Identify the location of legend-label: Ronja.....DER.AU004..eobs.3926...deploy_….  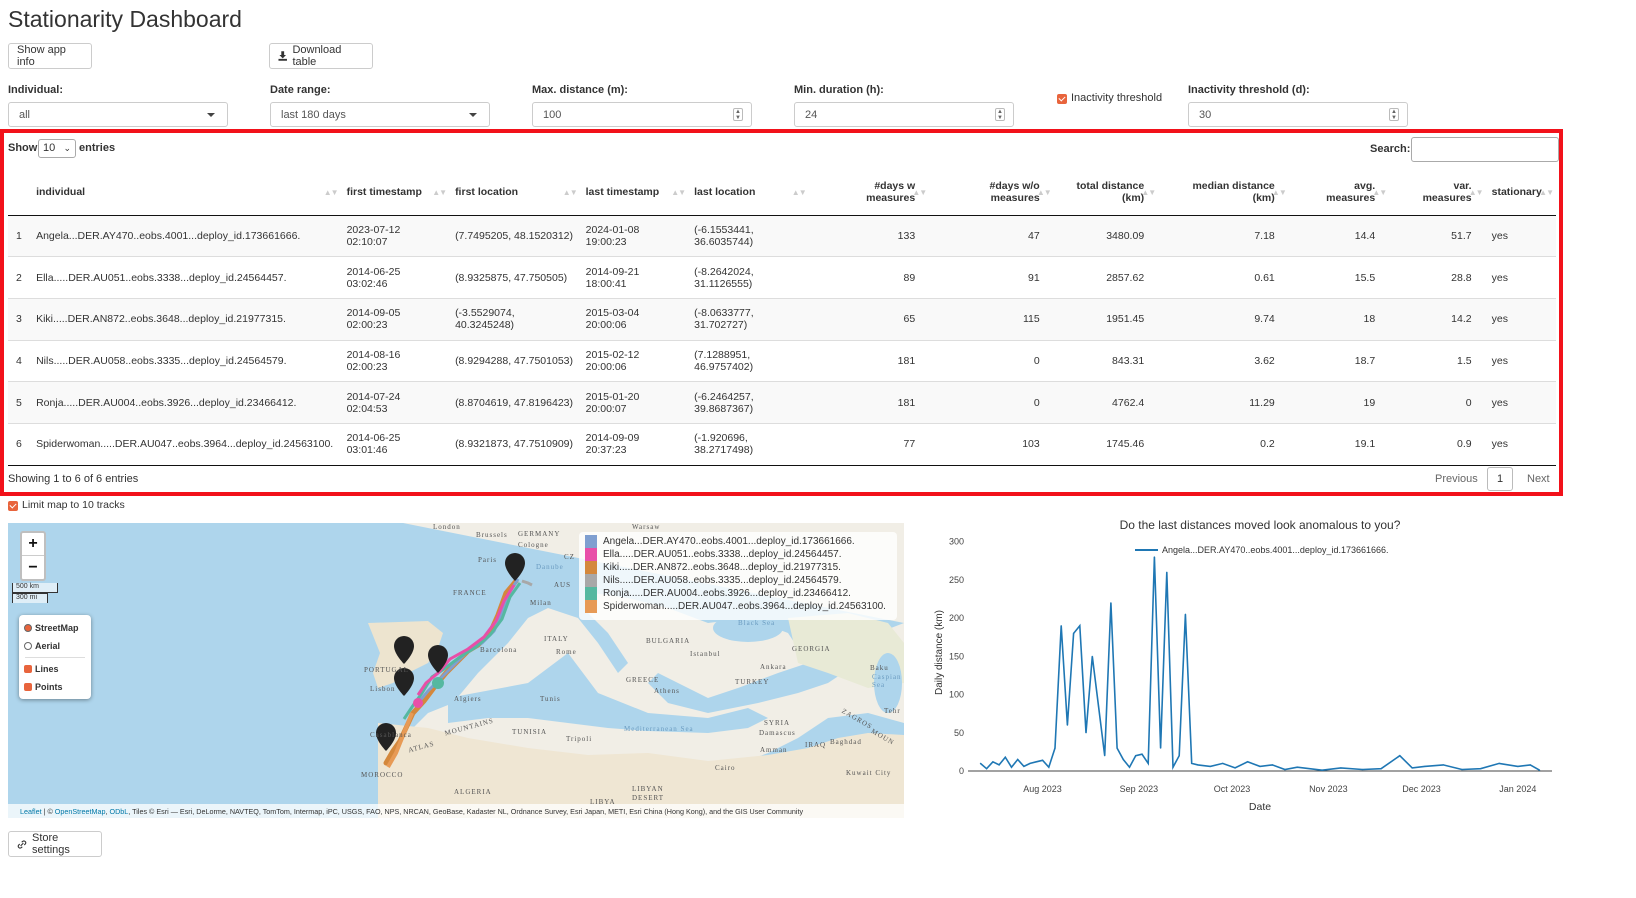
(727, 593).